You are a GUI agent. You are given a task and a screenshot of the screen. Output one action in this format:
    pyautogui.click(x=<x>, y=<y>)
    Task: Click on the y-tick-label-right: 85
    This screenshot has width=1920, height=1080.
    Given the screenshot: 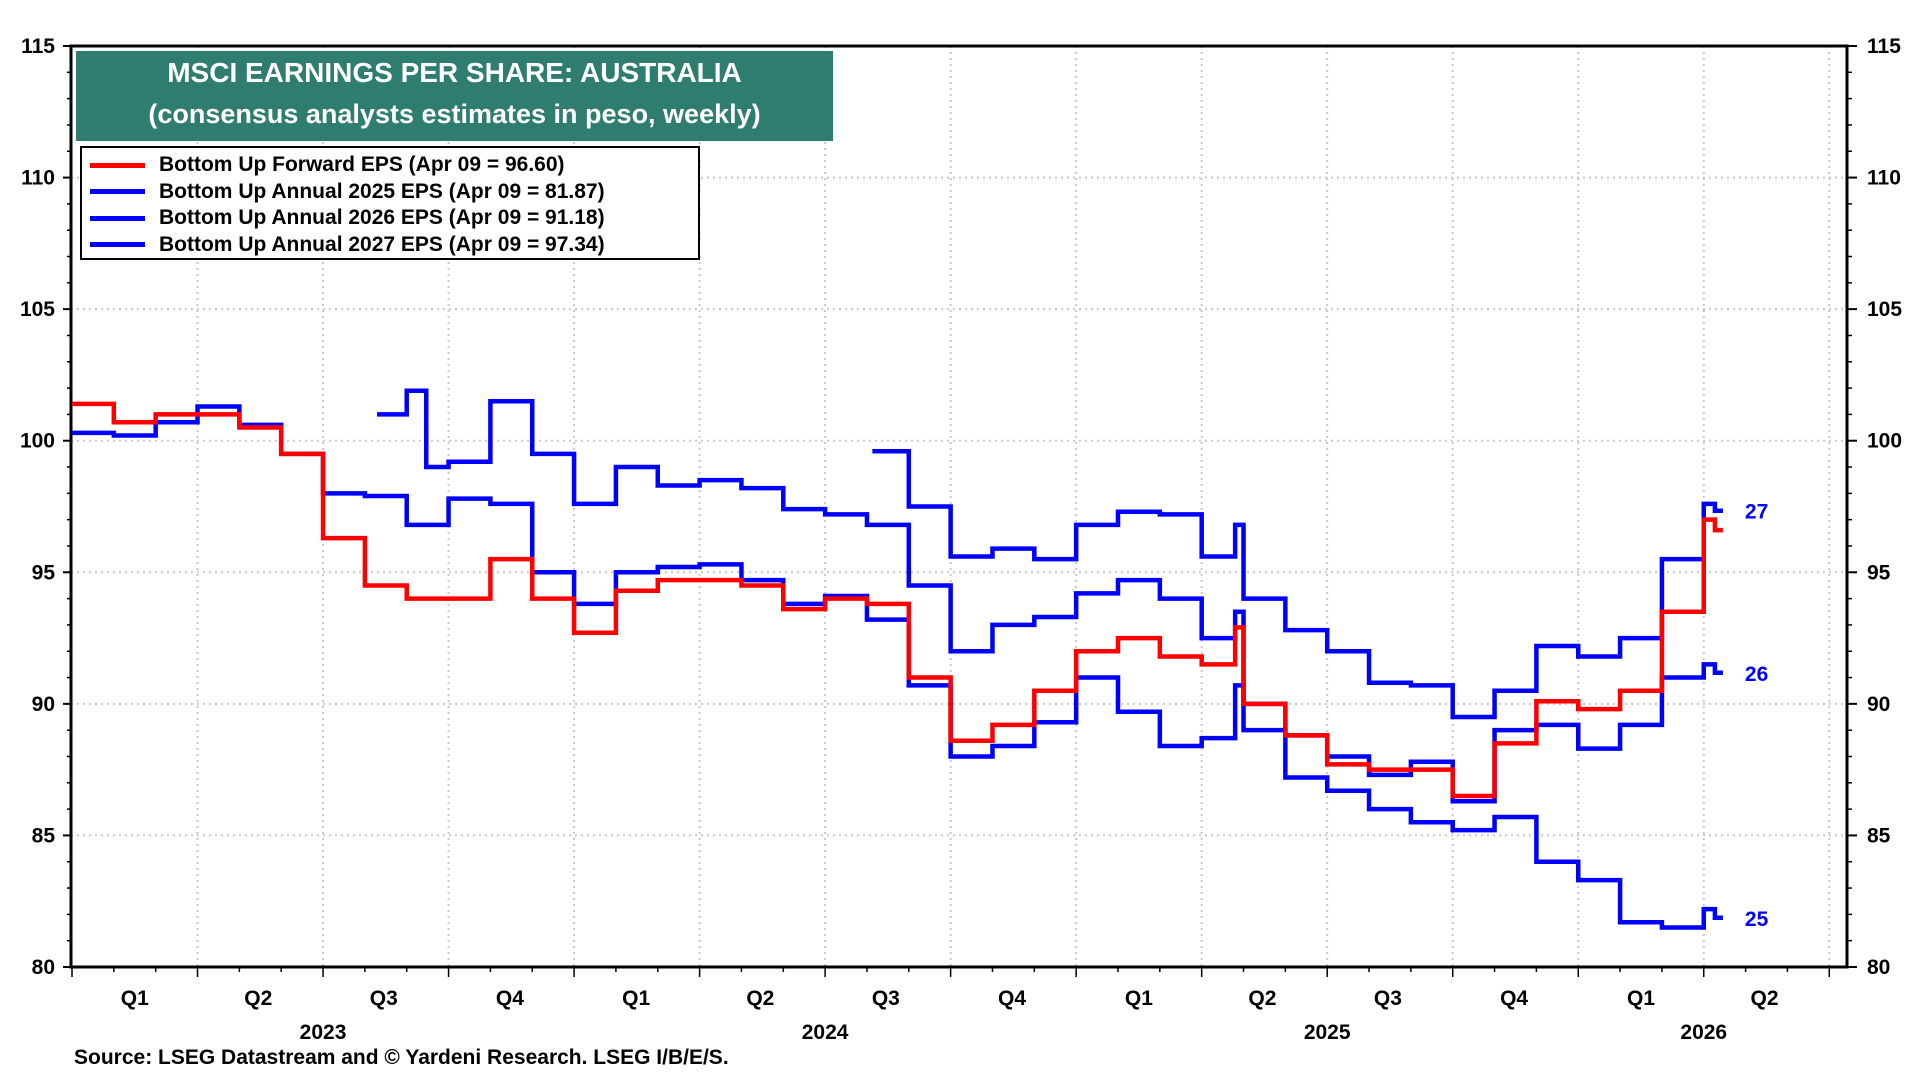 What is the action you would take?
    pyautogui.click(x=1879, y=835)
    